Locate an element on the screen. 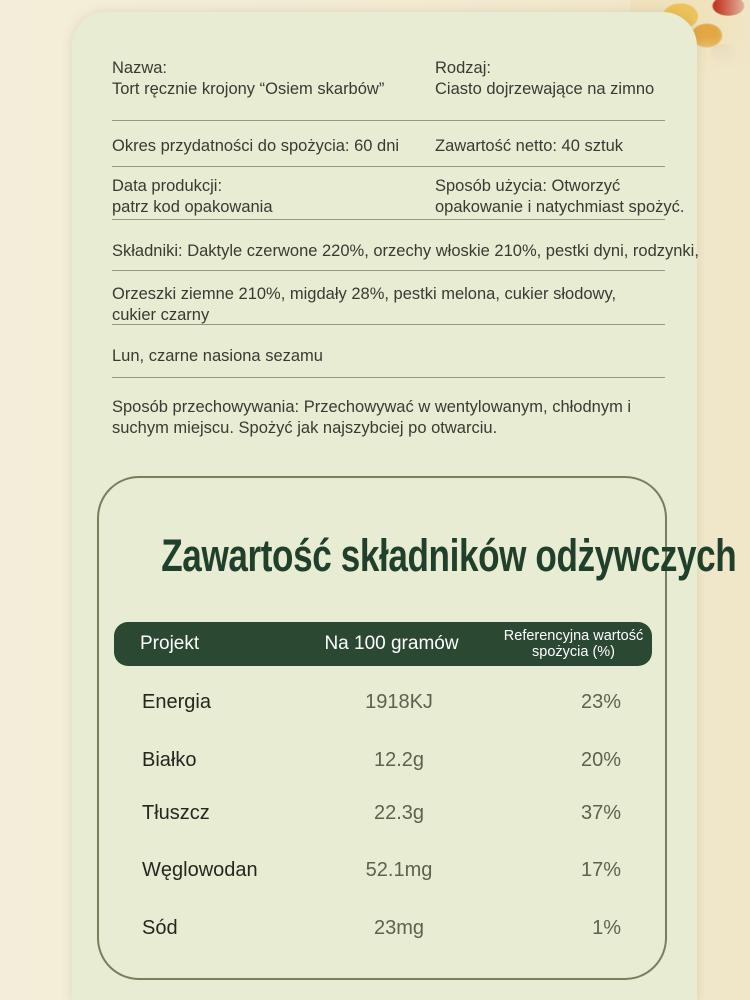  okres-przydatnosci: Okres przydatności do spożycia: 60 dni is located at coordinates (256, 146).